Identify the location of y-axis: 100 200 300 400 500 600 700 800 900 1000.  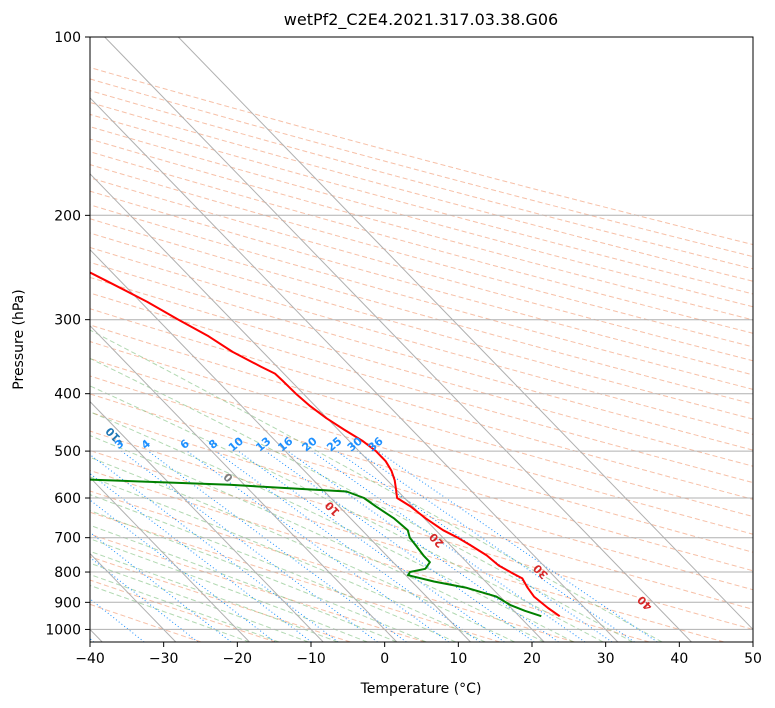
(67, 334).